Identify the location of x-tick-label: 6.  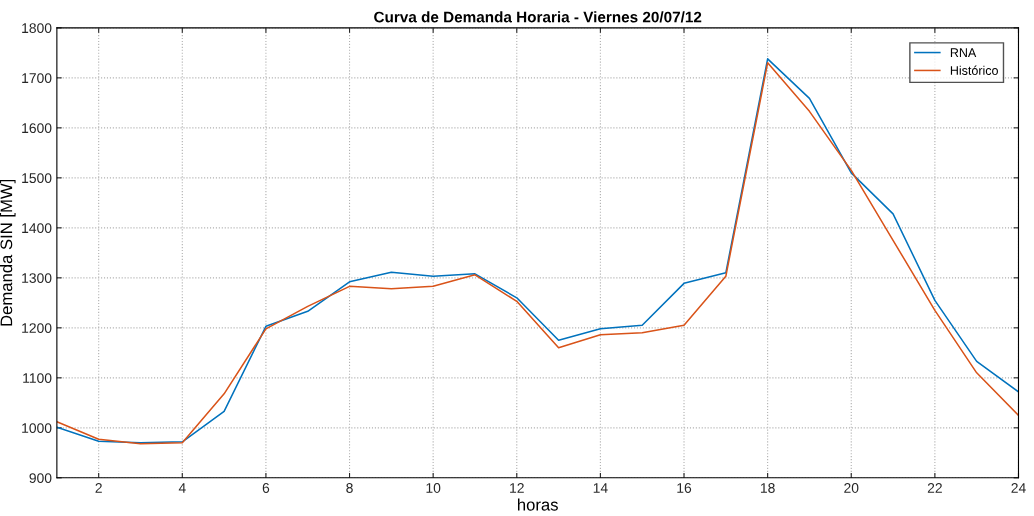
(266, 488).